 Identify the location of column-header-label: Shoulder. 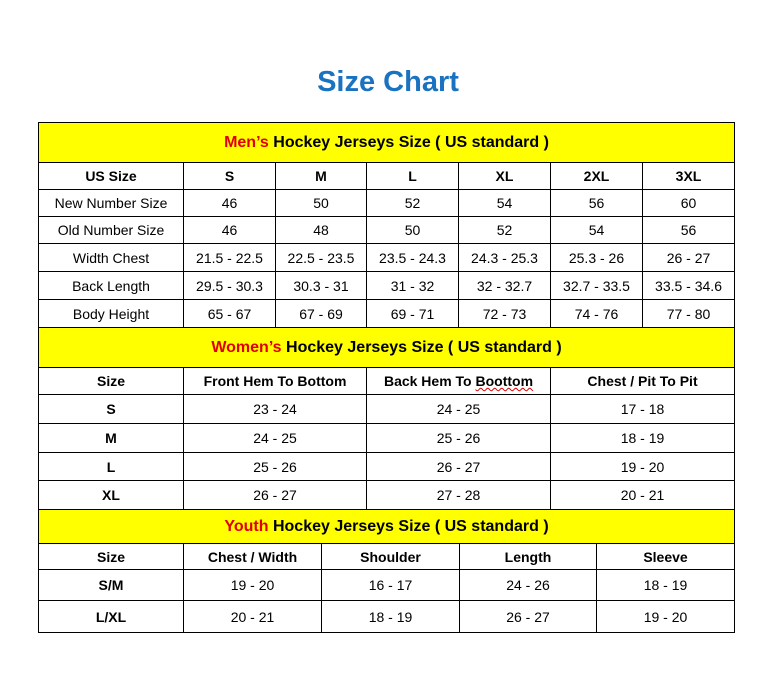
(390, 556).